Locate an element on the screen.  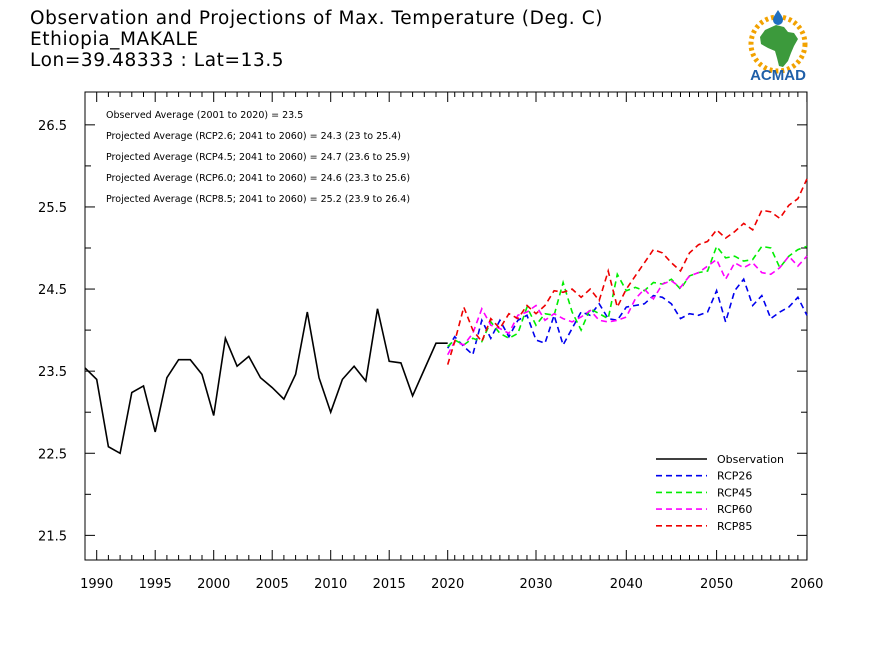
acmad-logo: ACMAD is located at coordinates (778, 47).